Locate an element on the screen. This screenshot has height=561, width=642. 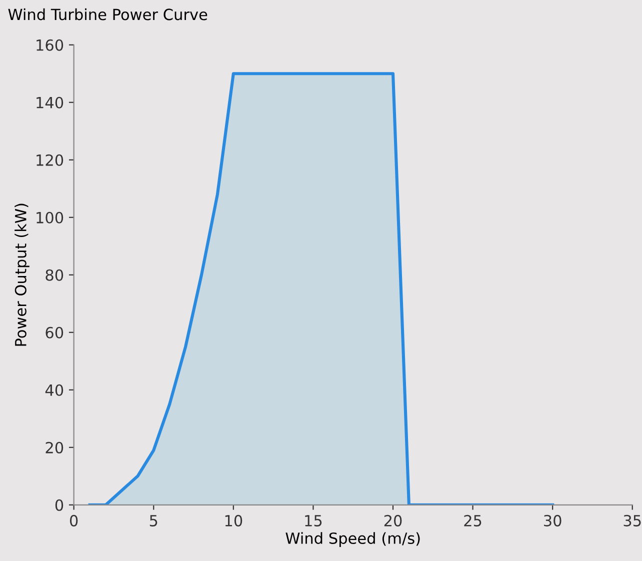
y-tick-label: 120 is located at coordinates (50, 160).